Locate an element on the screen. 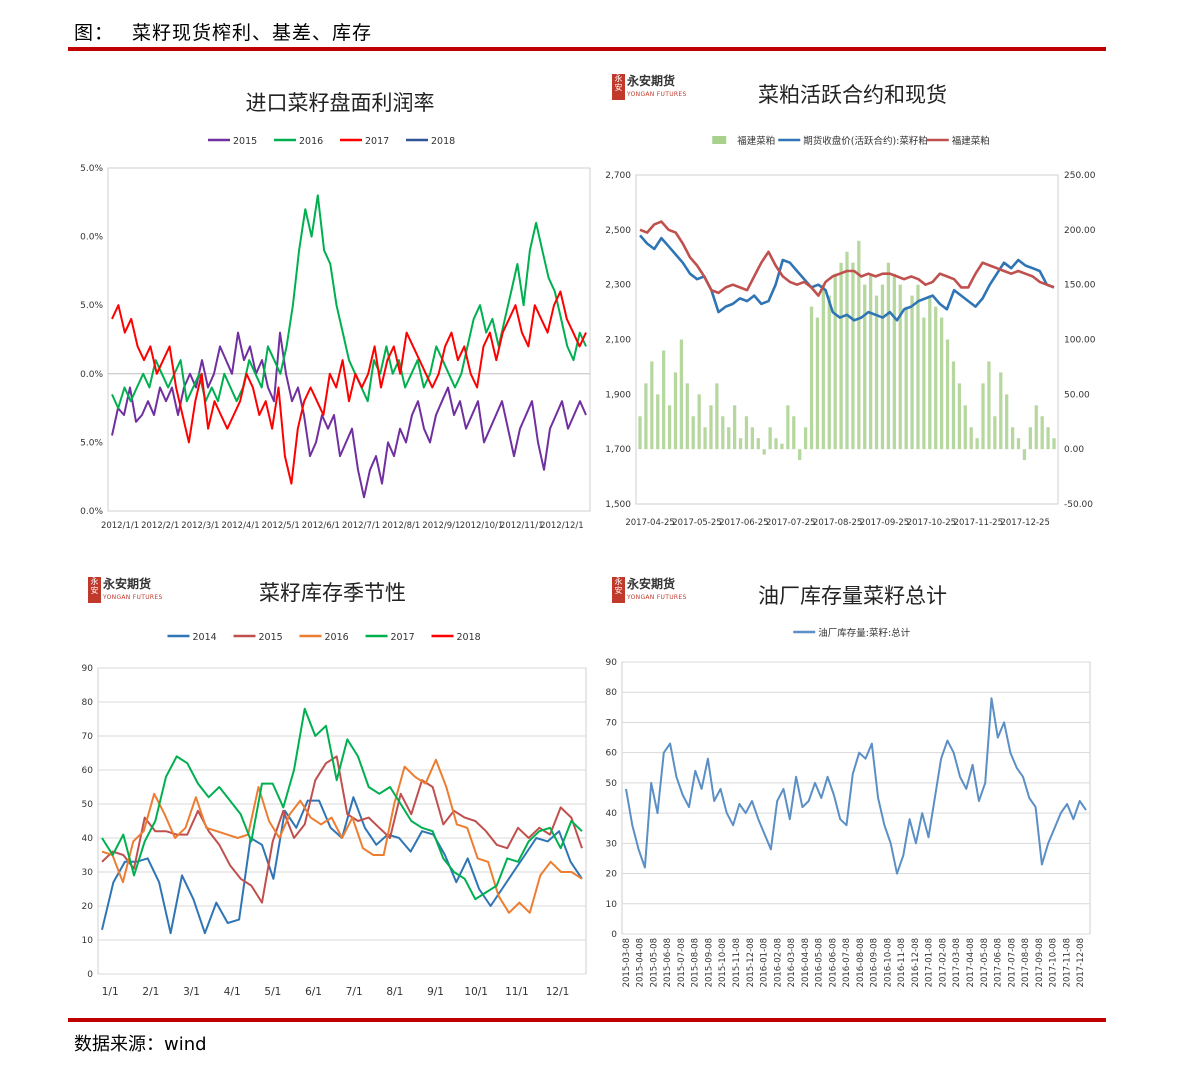 The height and width of the screenshot is (1075, 1191). x-tick-label: 2012/8/1 is located at coordinates (401, 526).